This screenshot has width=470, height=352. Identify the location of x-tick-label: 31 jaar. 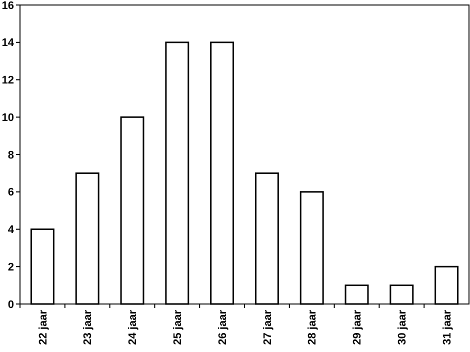
(447, 327).